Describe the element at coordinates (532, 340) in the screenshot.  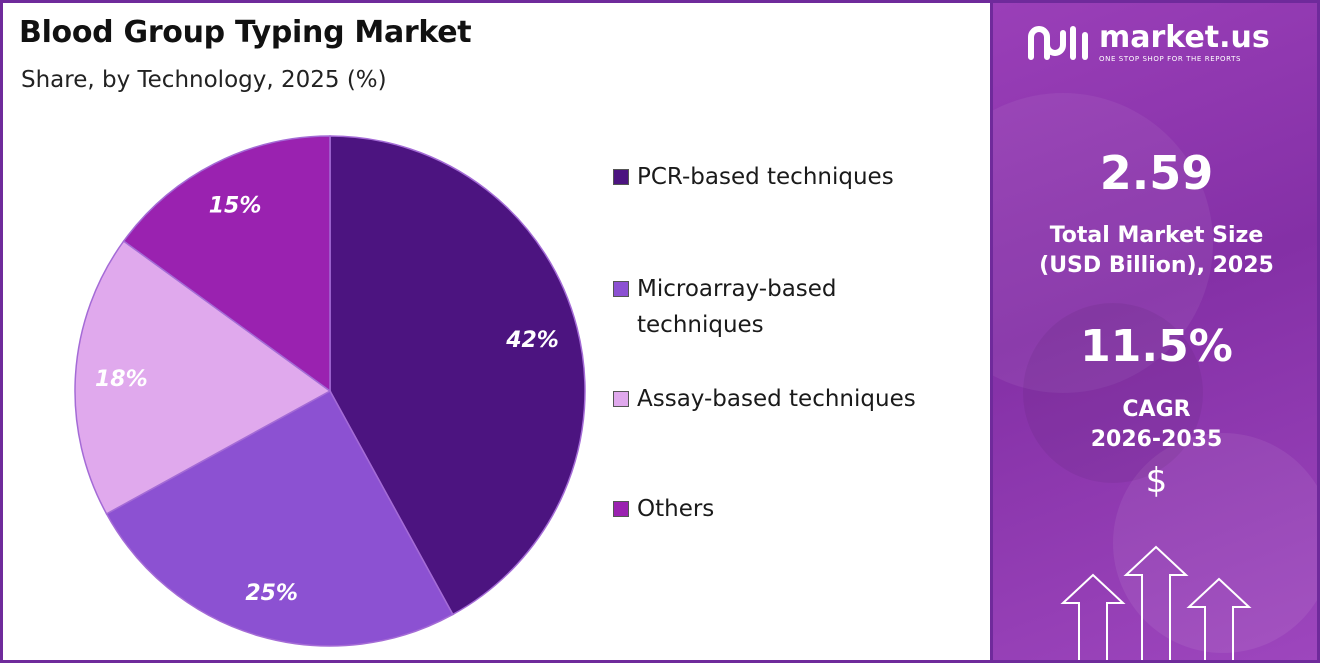
I see `pie-data-label-pcr: 42%` at that location.